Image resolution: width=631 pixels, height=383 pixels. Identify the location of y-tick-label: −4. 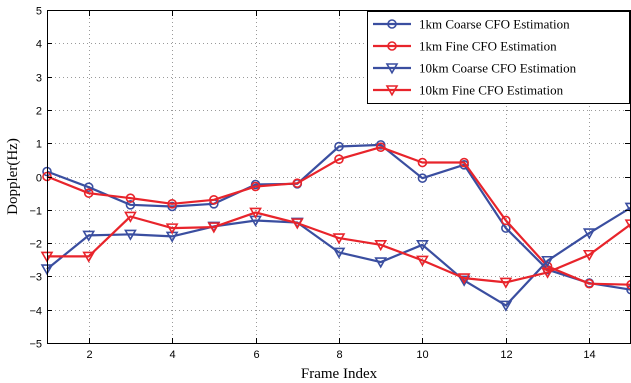
(35, 312).